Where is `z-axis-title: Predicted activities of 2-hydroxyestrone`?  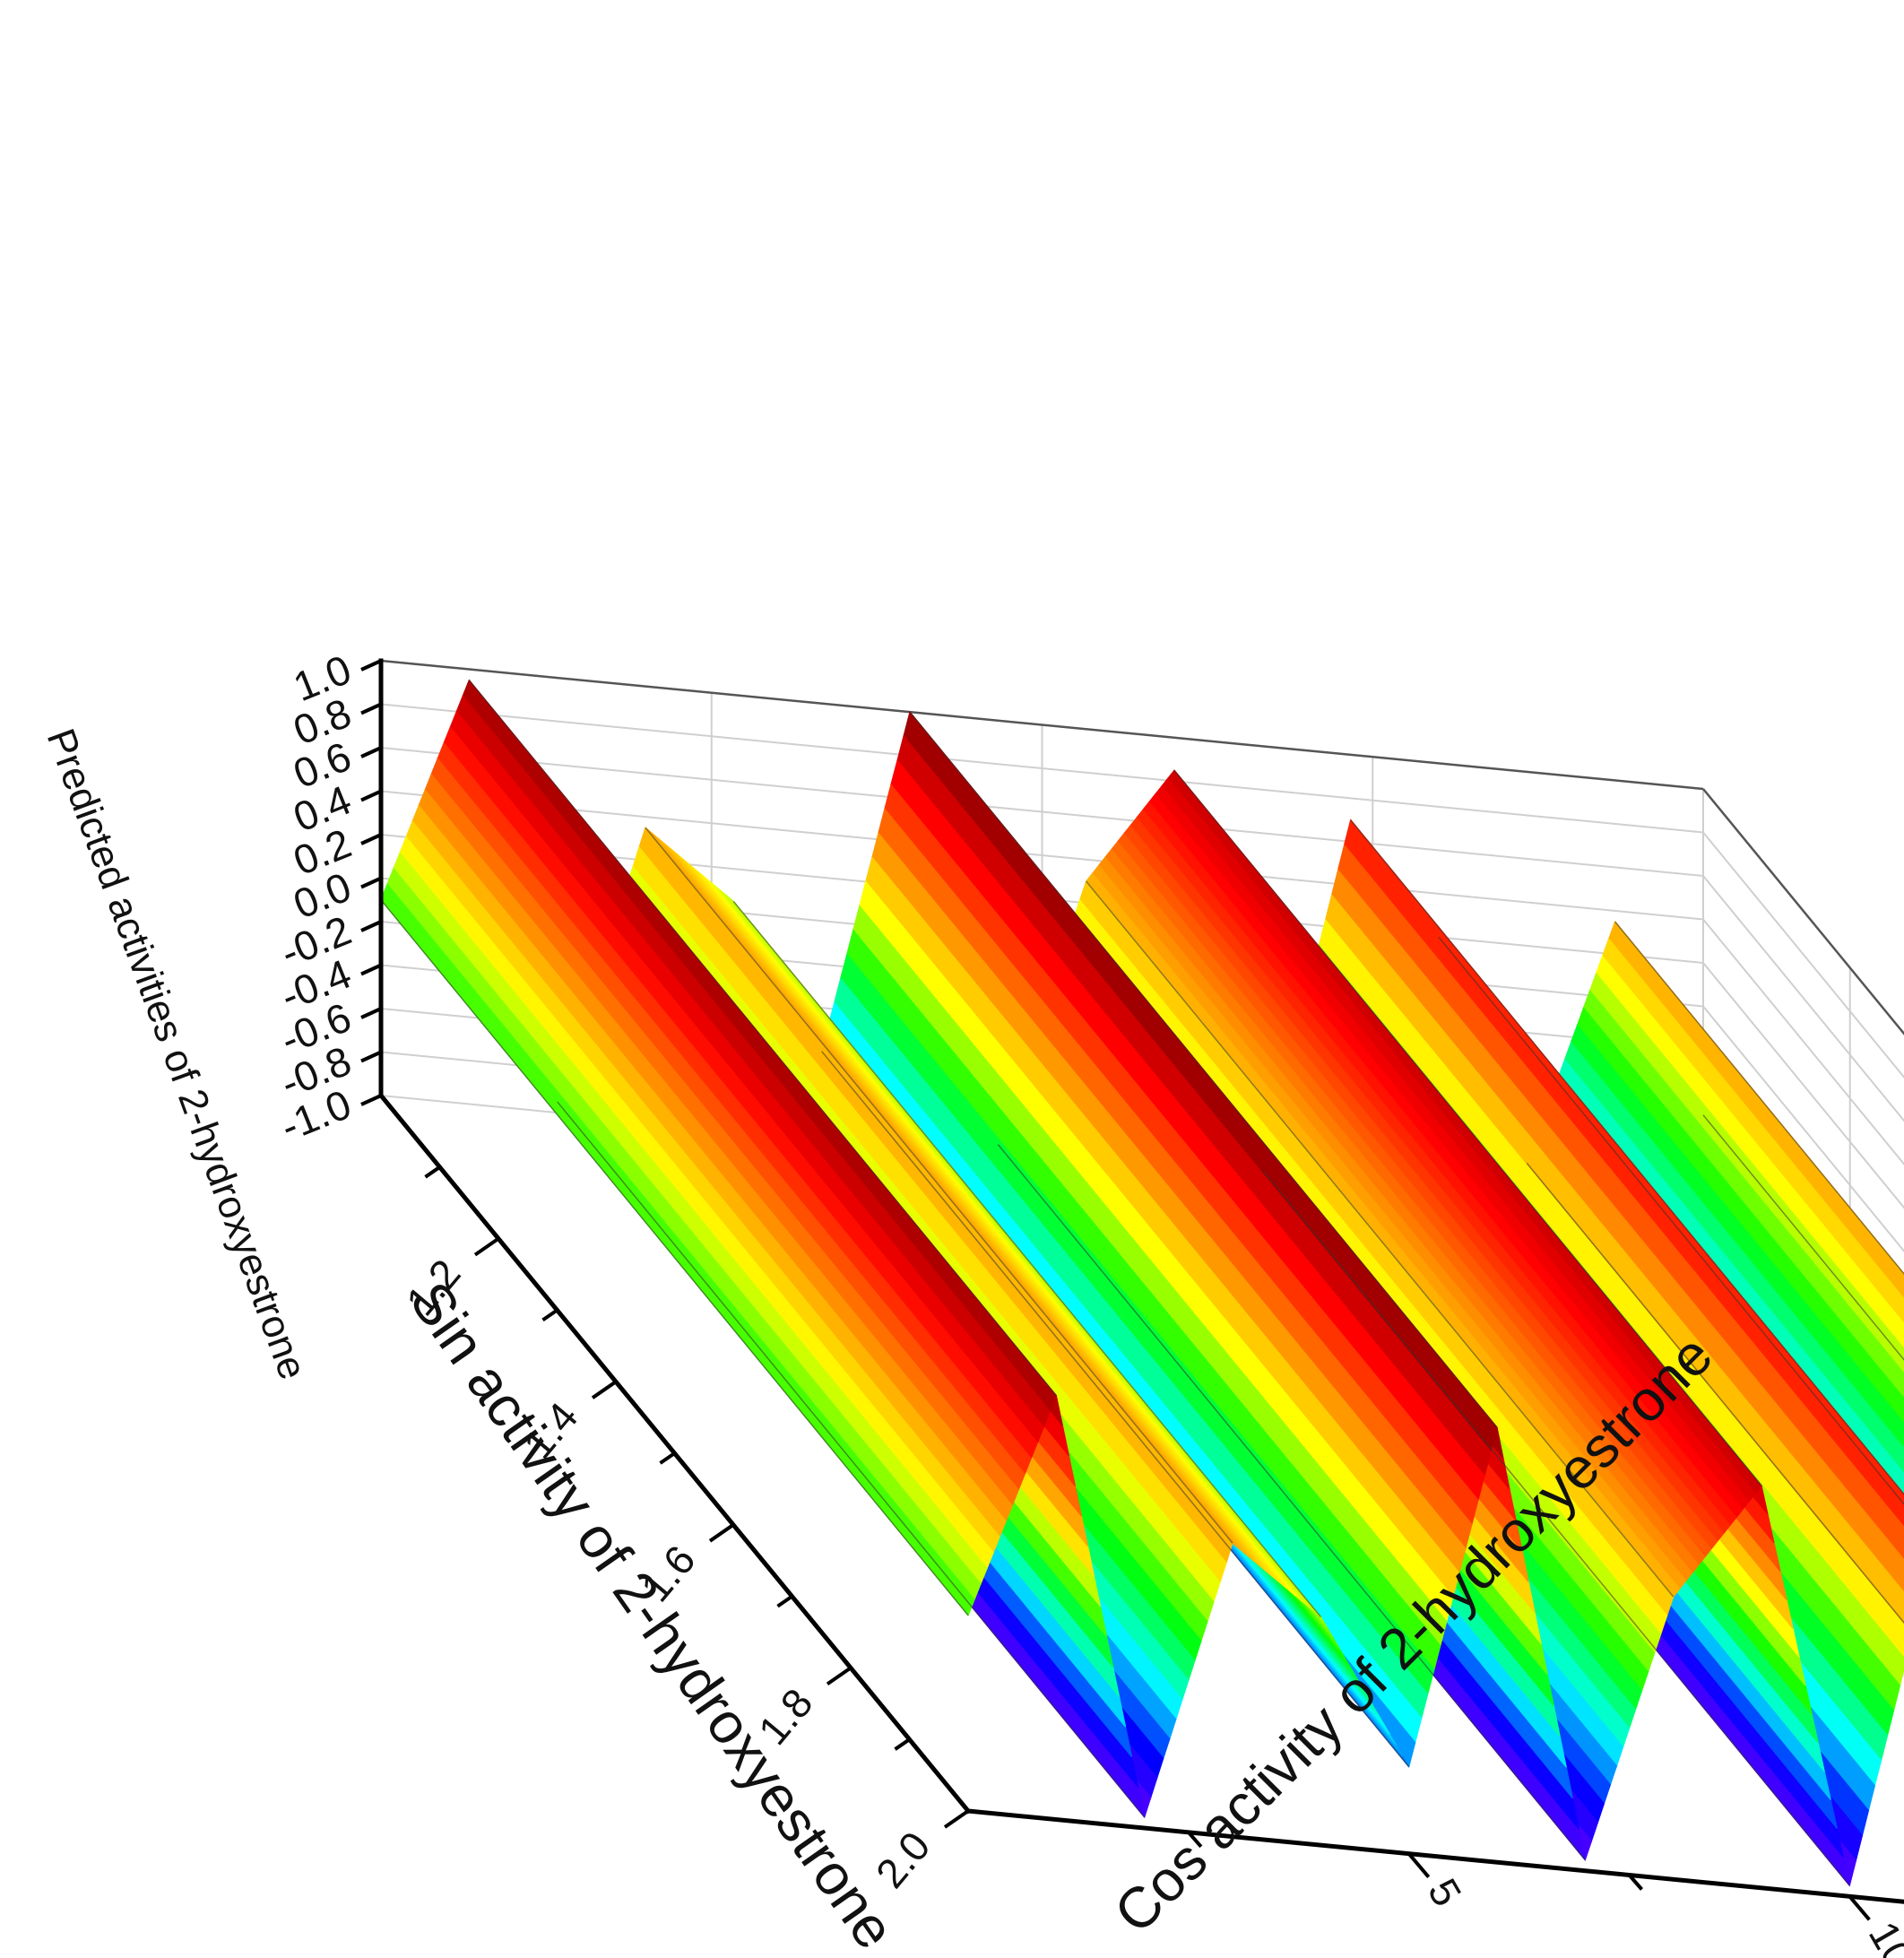 z-axis-title: Predicted activities of 2-hydroxyestrone is located at coordinates (177, 1054).